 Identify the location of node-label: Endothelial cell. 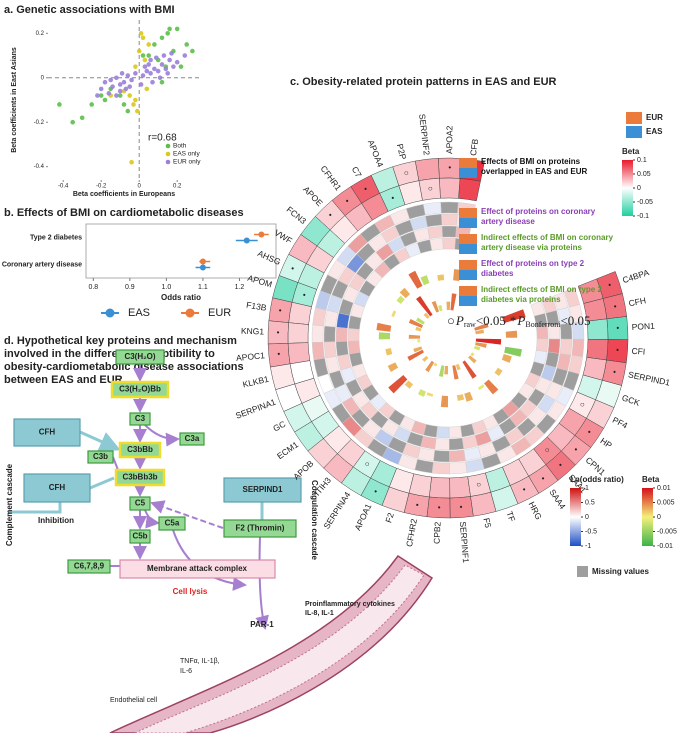
(134, 700).